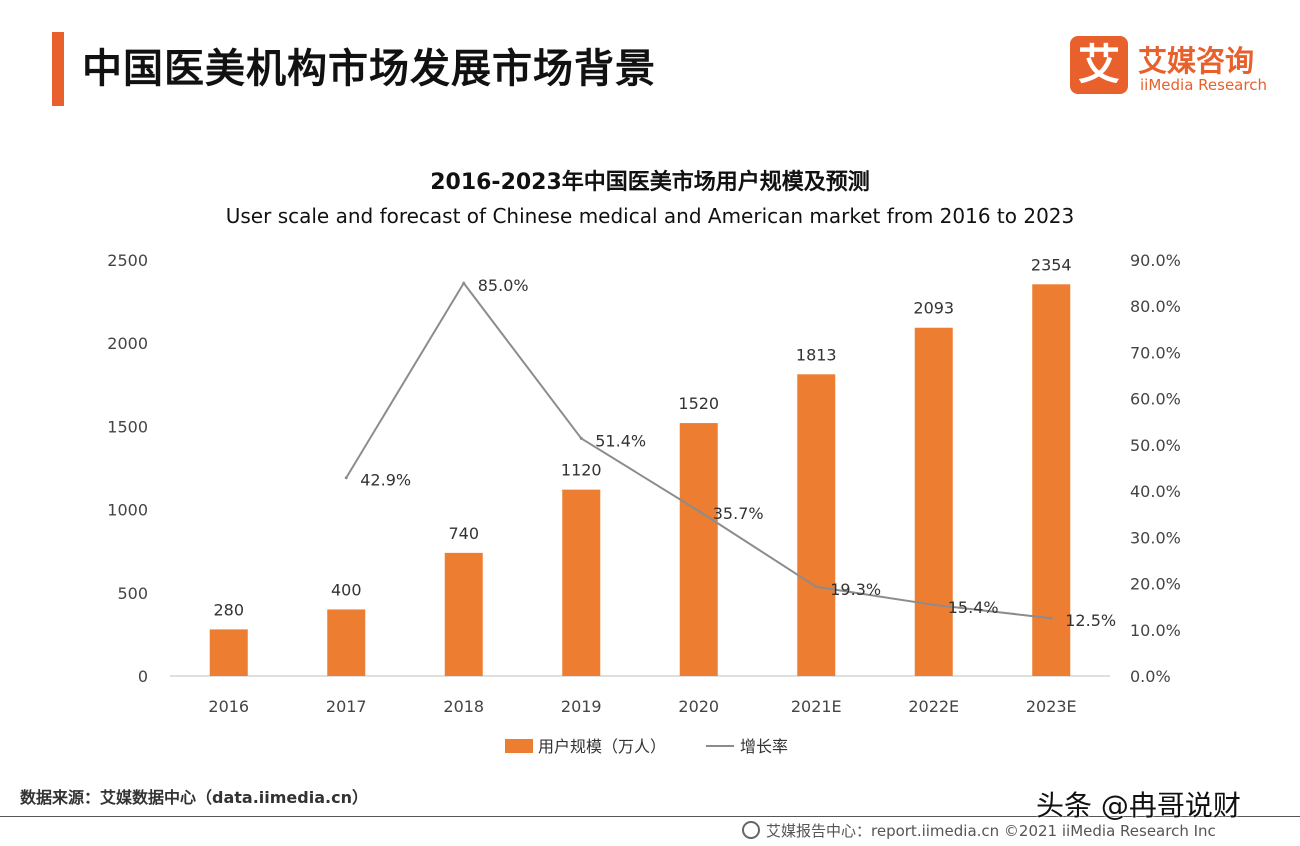 The width and height of the screenshot is (1300, 846). Describe the element at coordinates (1155, 399) in the screenshot. I see `y-right-tick-label: 60.0%` at that location.